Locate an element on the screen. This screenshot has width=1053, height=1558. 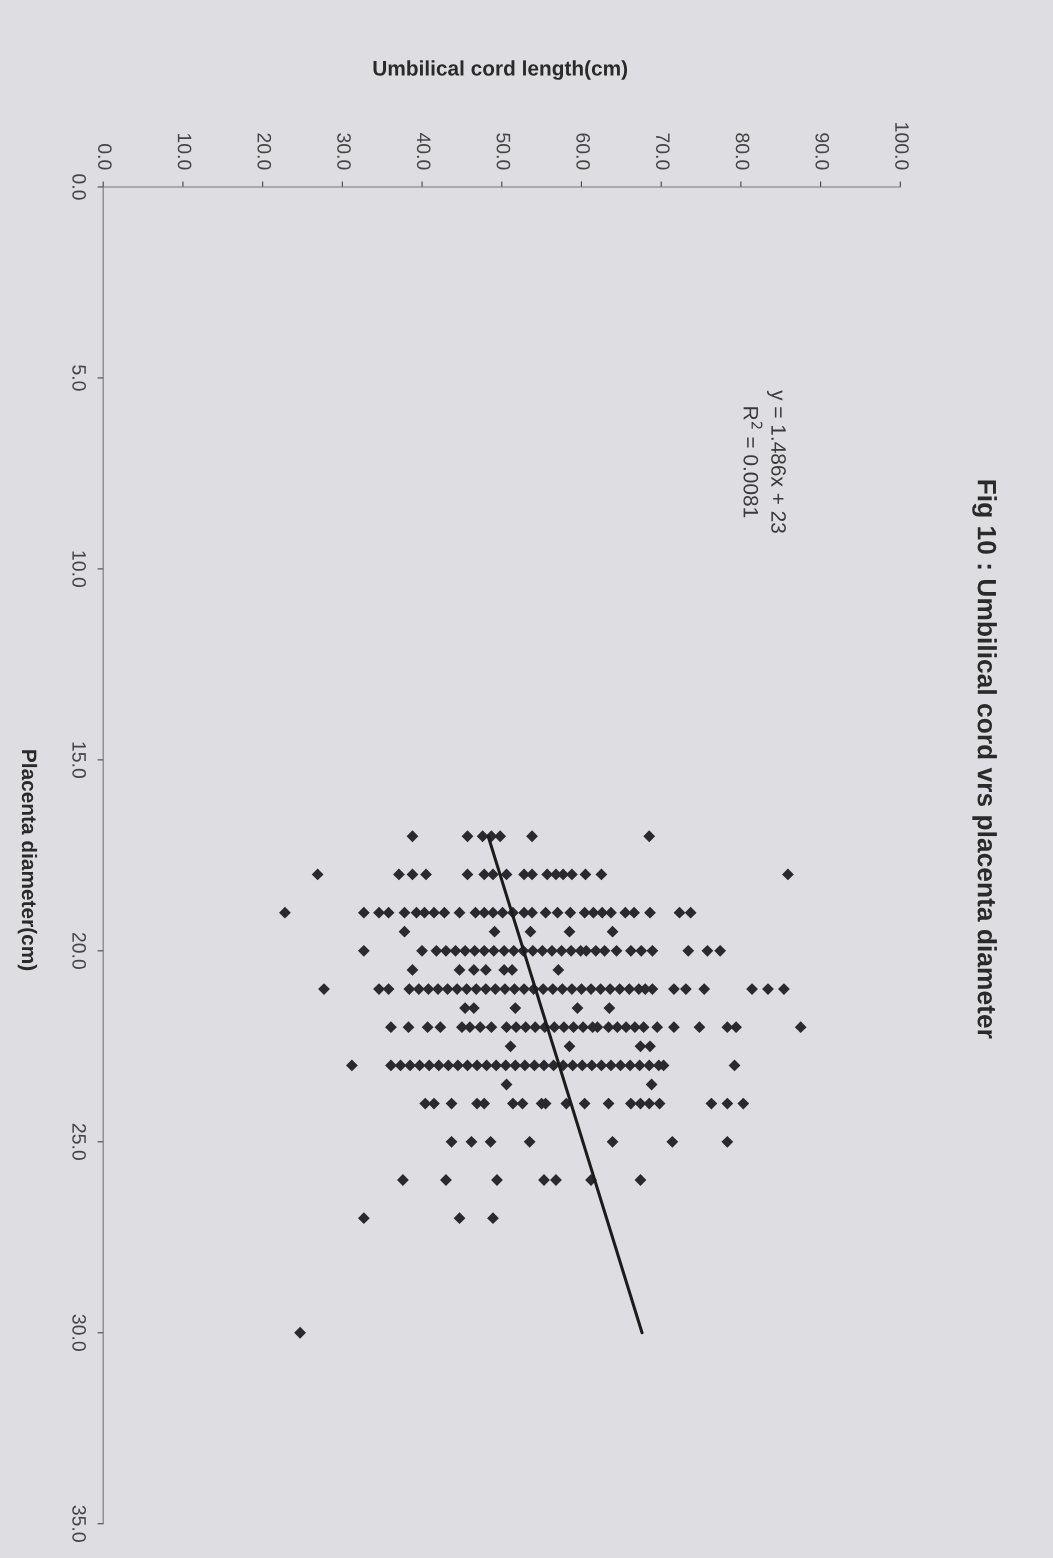
x-tick-label: 90.0 is located at coordinates (822, 151).